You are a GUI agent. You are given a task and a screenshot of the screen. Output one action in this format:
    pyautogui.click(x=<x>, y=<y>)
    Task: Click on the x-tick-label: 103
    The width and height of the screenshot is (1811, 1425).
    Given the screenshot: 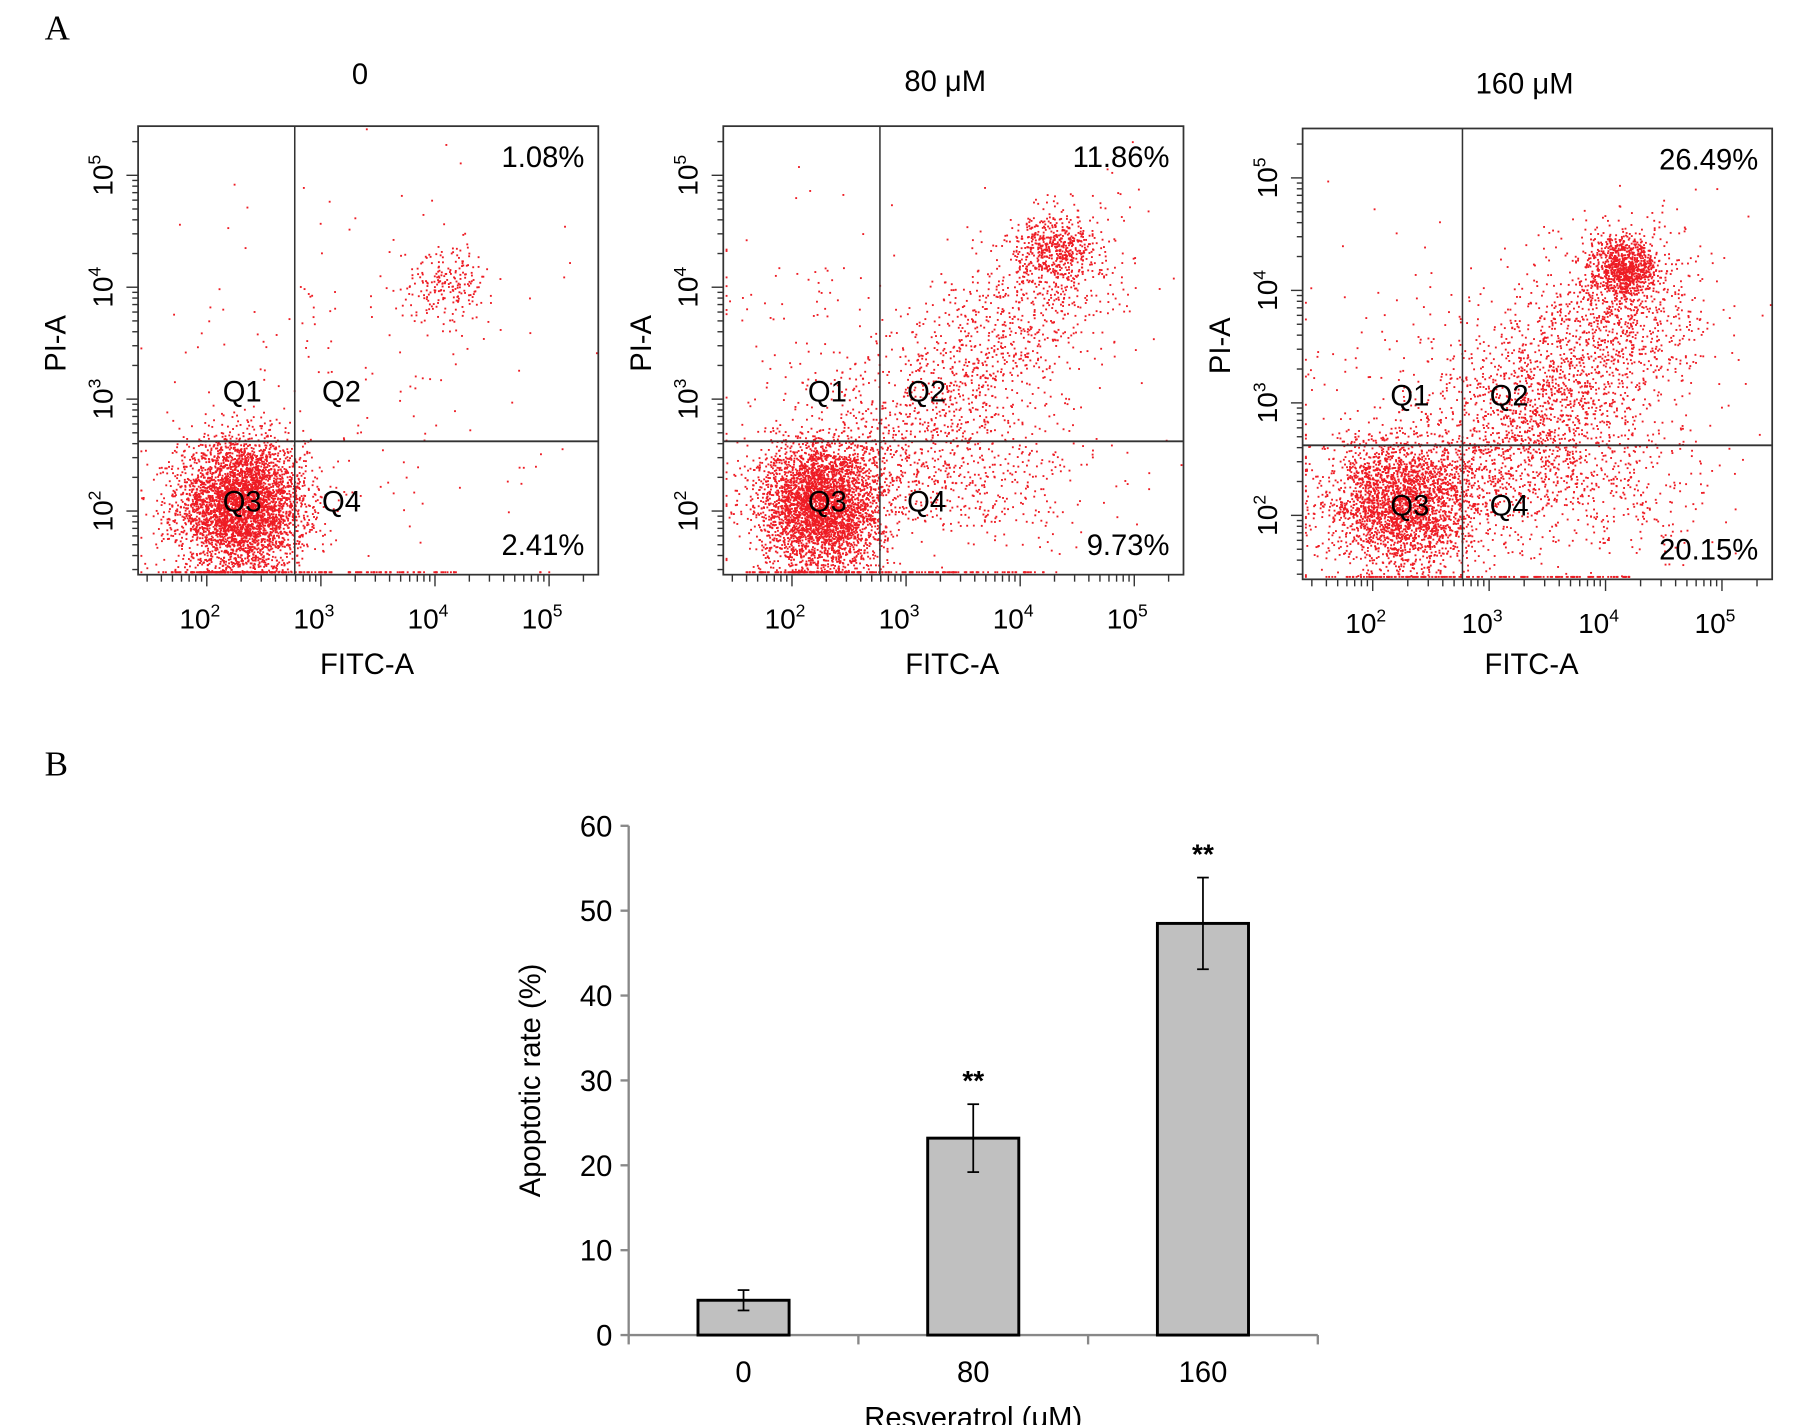 What is the action you would take?
    pyautogui.click(x=313, y=618)
    